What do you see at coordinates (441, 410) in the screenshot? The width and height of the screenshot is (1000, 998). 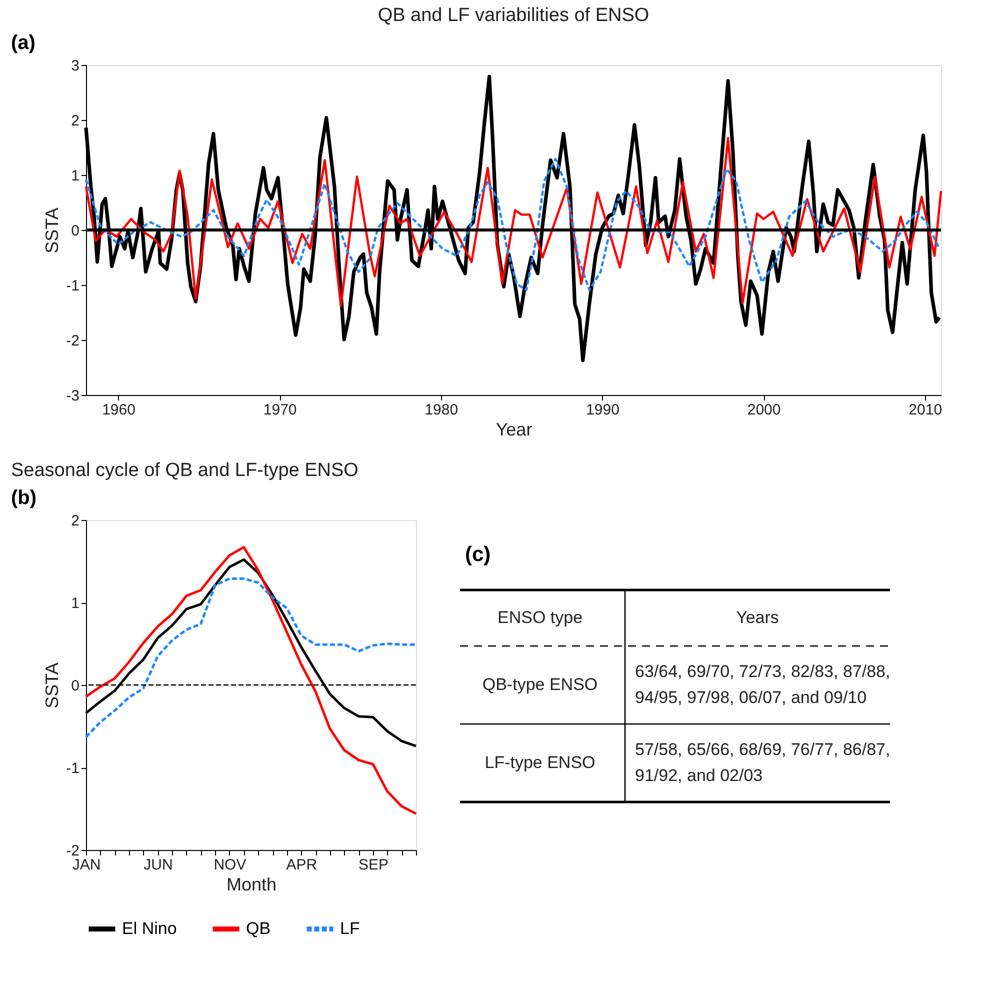 I see `x-tick-label: 1980` at bounding box center [441, 410].